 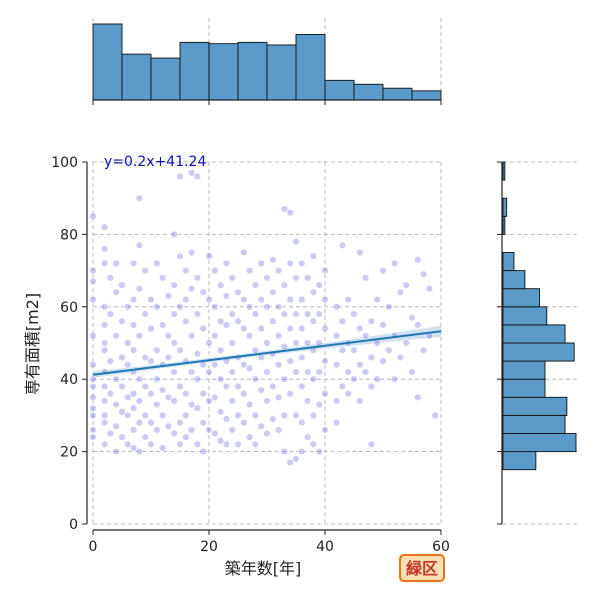 What do you see at coordinates (267, 353) in the screenshot?
I see `regression-line` at bounding box center [267, 353].